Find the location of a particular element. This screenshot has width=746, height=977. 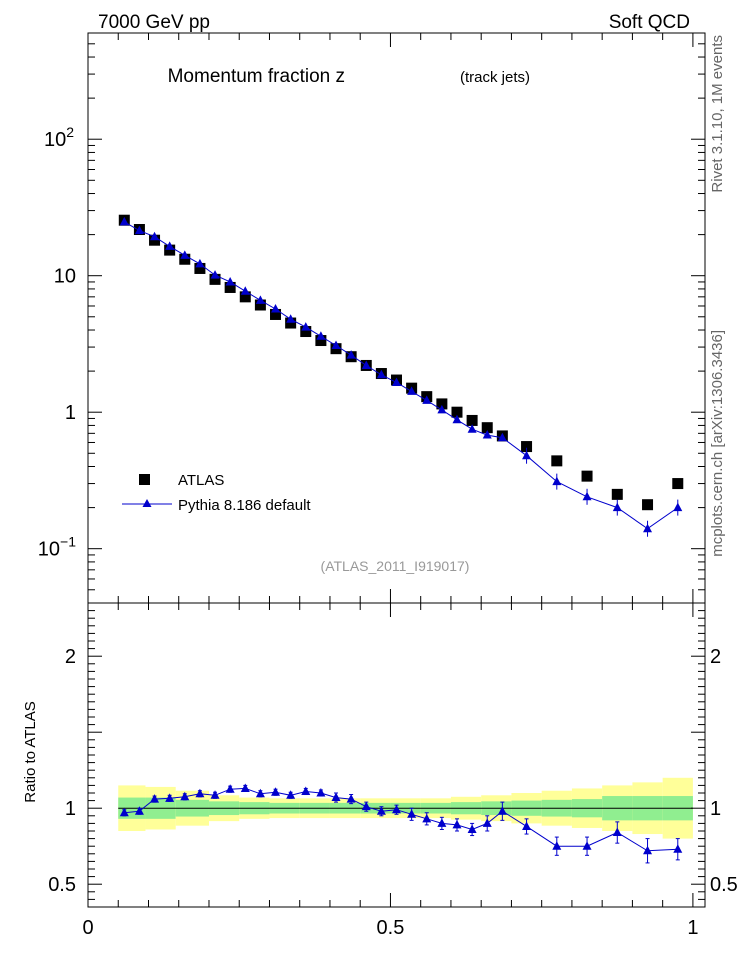

header-left: 7000 GeV pp is located at coordinates (154, 22).